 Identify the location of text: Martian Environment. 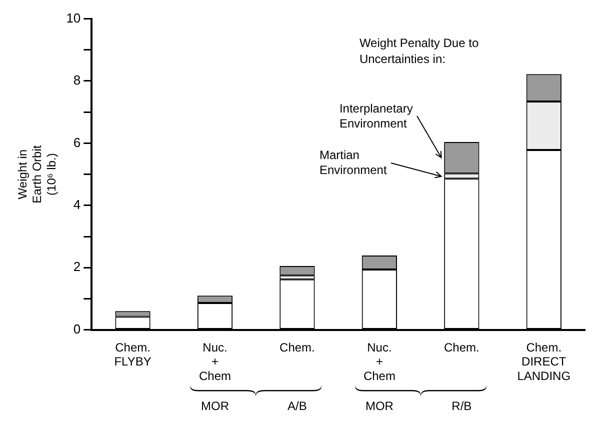
(353, 162).